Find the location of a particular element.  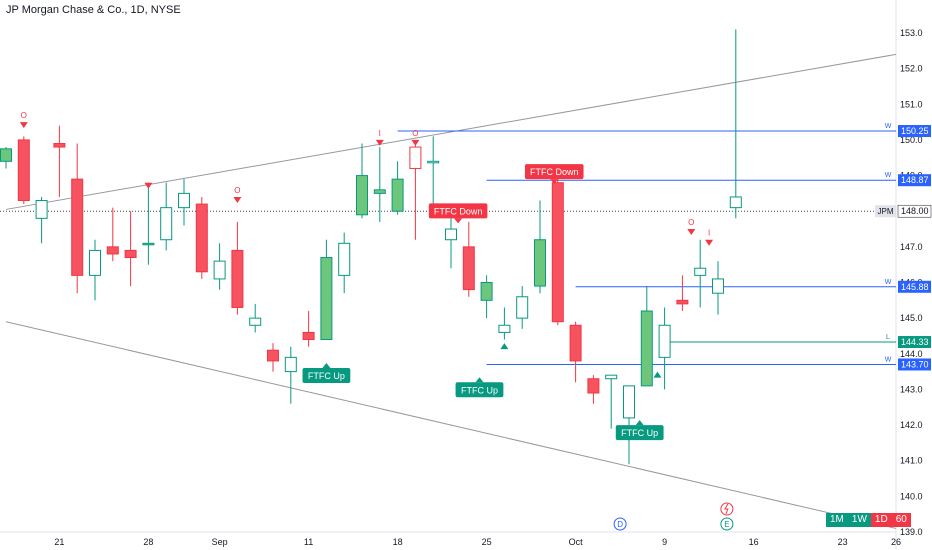

y-tick-label: 141.0 is located at coordinates (911, 461).